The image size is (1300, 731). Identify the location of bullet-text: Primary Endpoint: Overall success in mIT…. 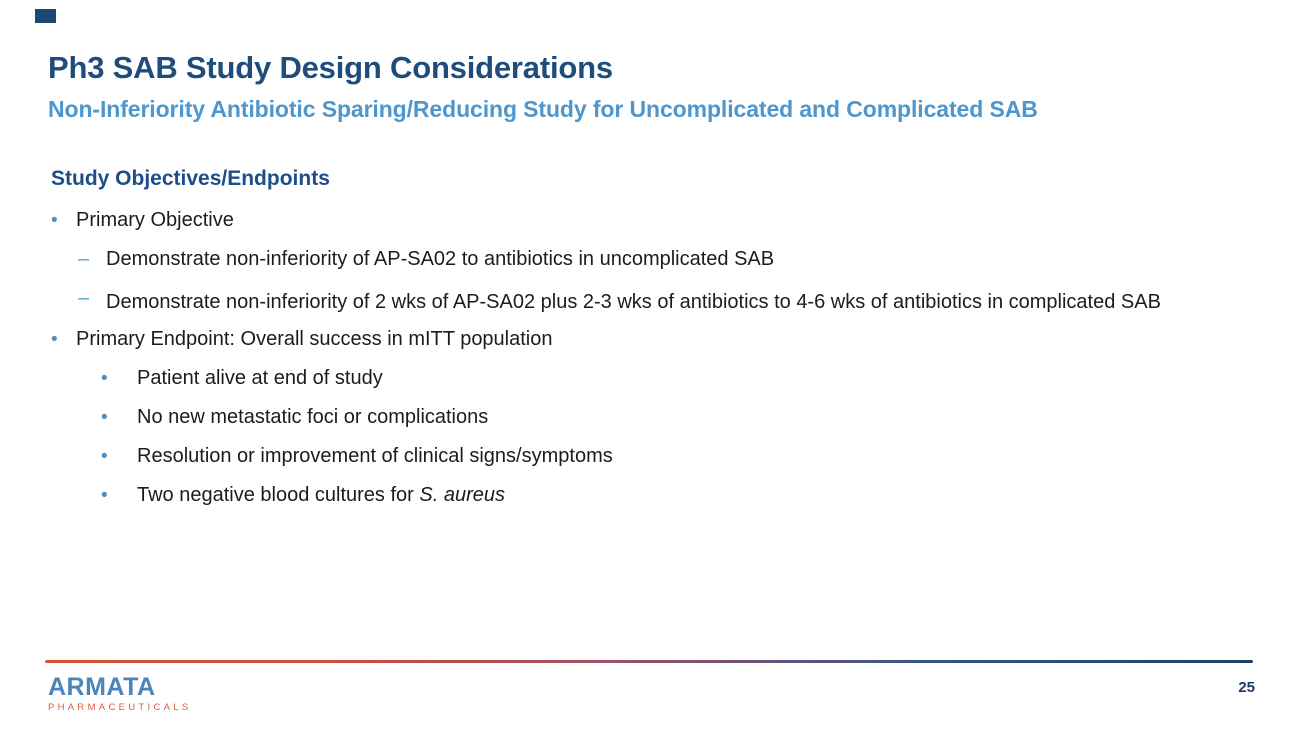
(314, 339).